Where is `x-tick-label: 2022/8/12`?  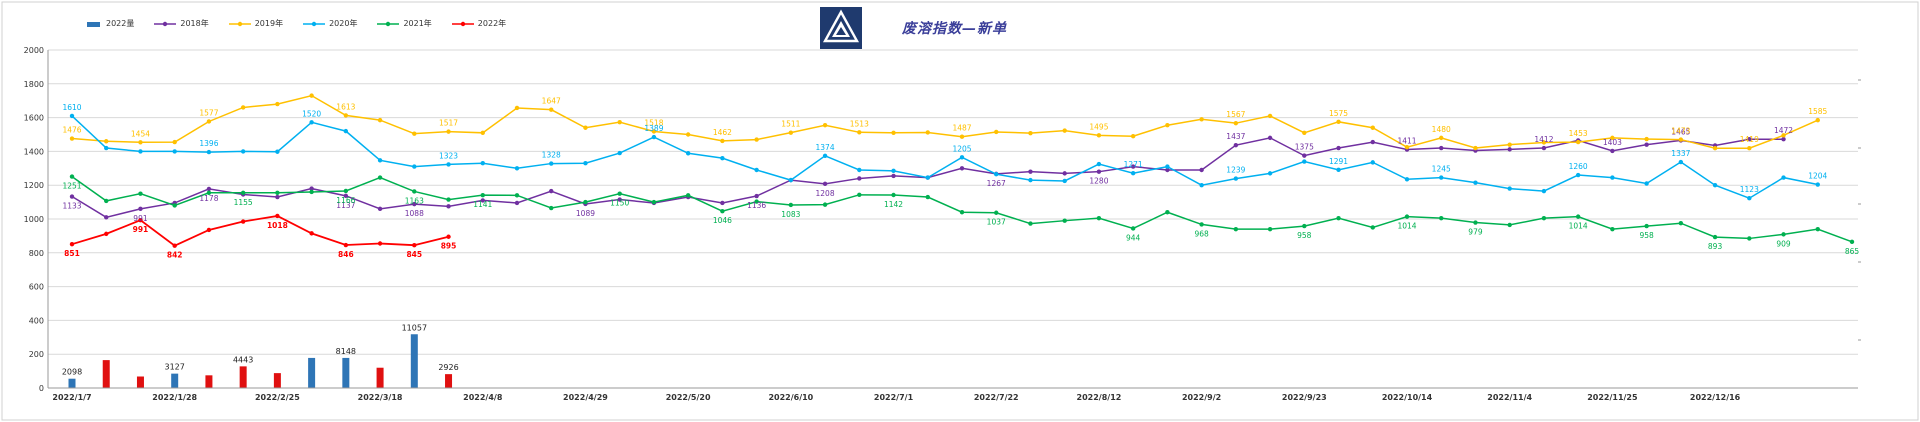
x-tick-label: 2022/8/12 is located at coordinates (1099, 397).